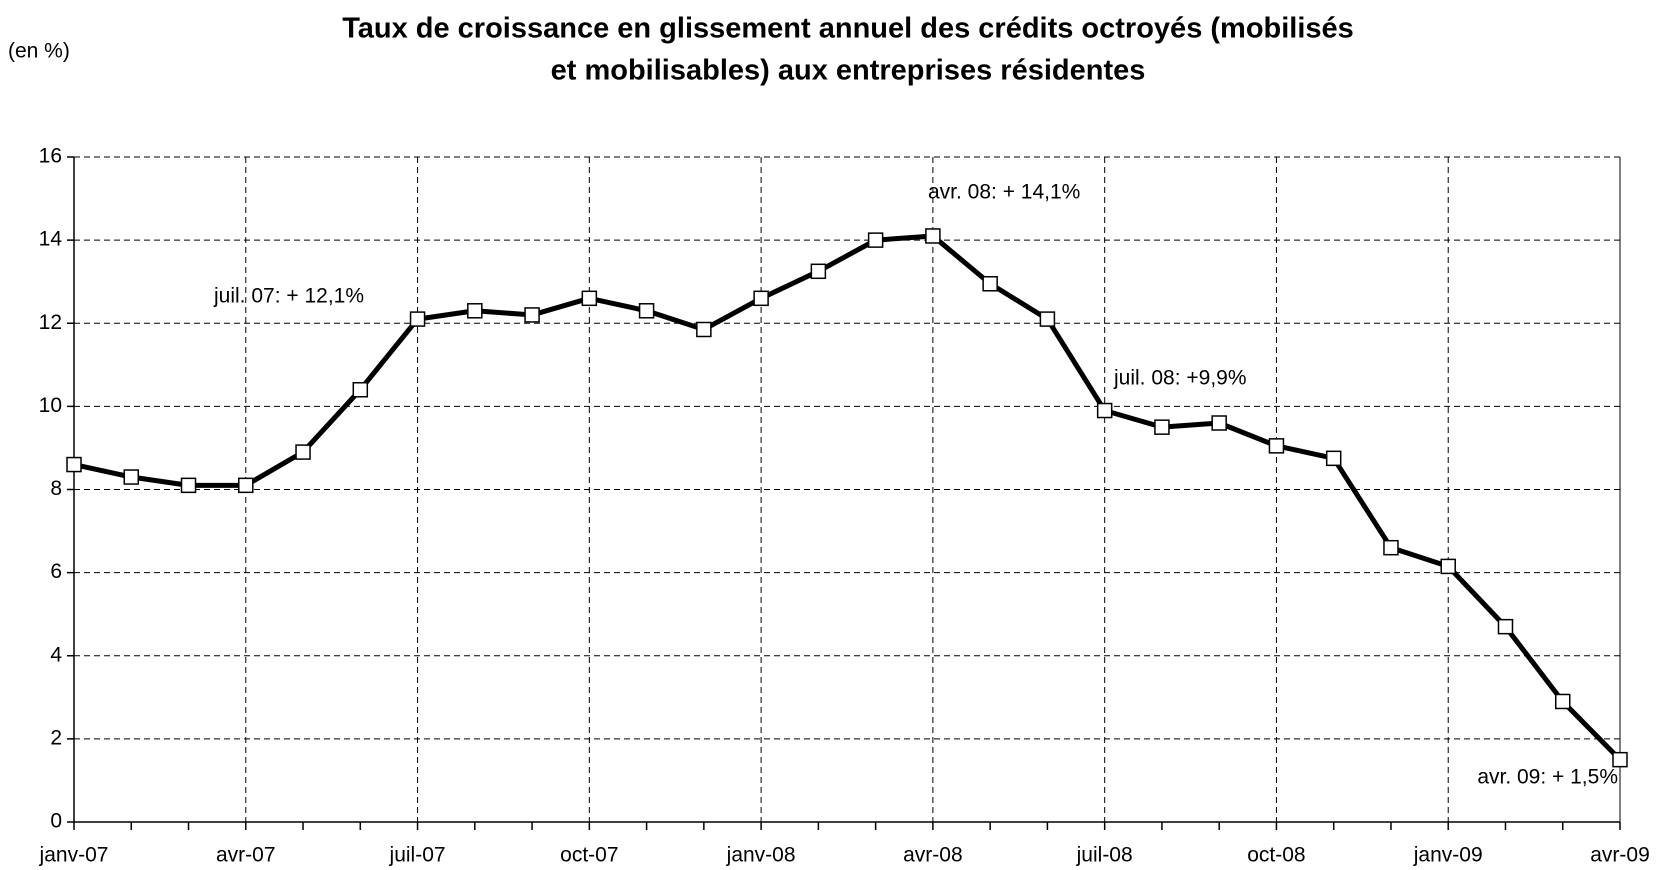 This screenshot has width=1660, height=870. What do you see at coordinates (761, 855) in the screenshot?
I see `x-tick-label: janv-08` at bounding box center [761, 855].